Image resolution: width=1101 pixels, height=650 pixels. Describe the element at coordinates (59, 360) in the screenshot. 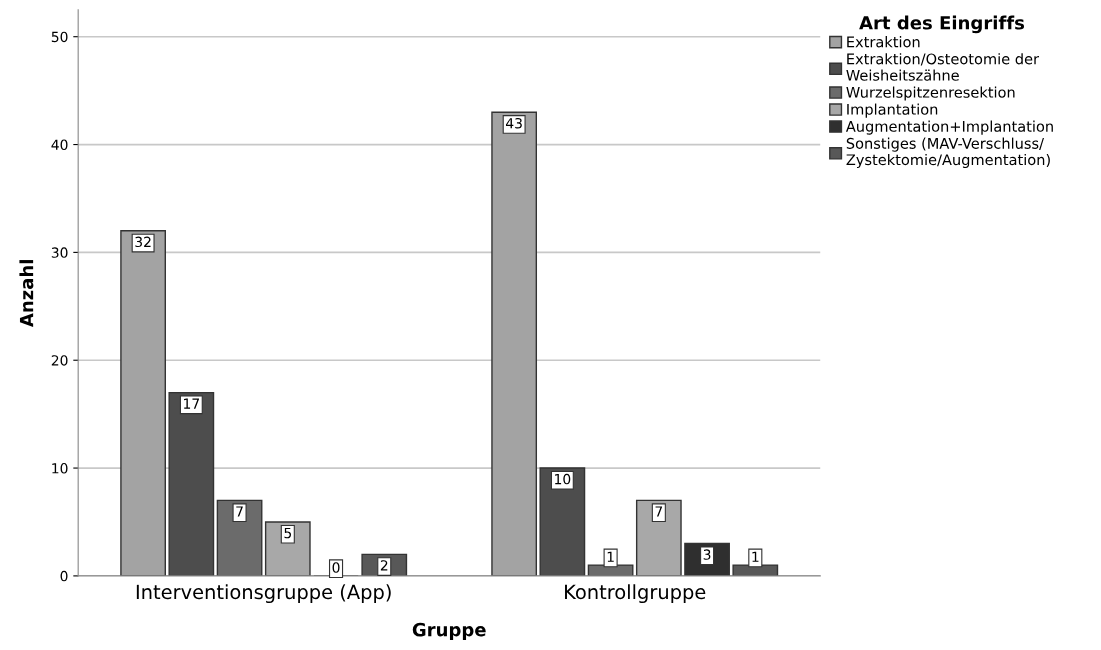

I see `y-tick-label: 20` at that location.